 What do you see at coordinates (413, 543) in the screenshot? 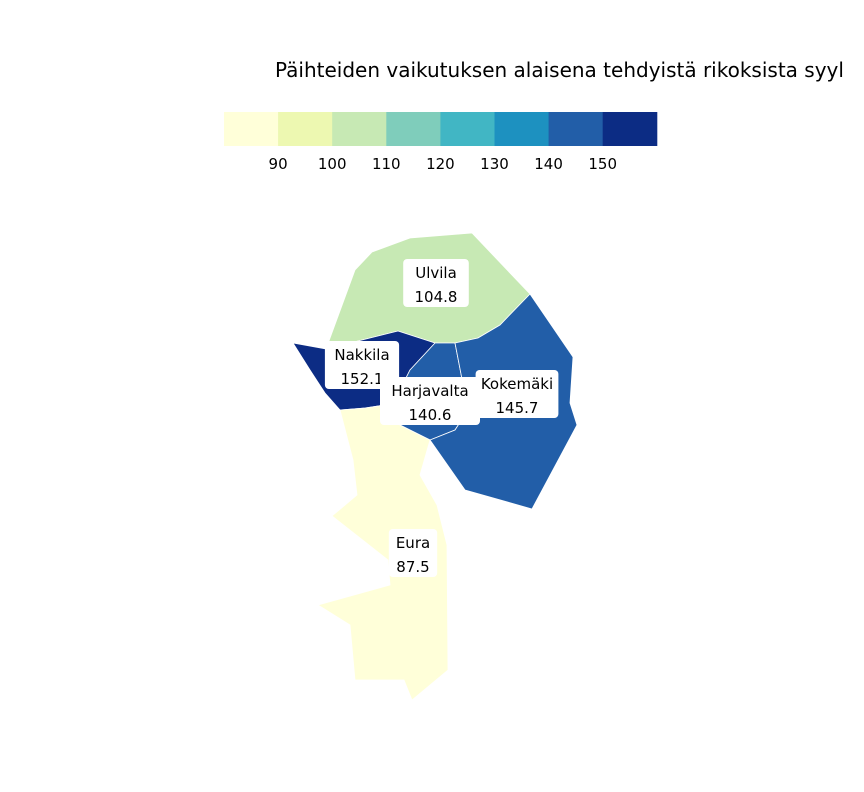
I see `region-name: Eura` at bounding box center [413, 543].